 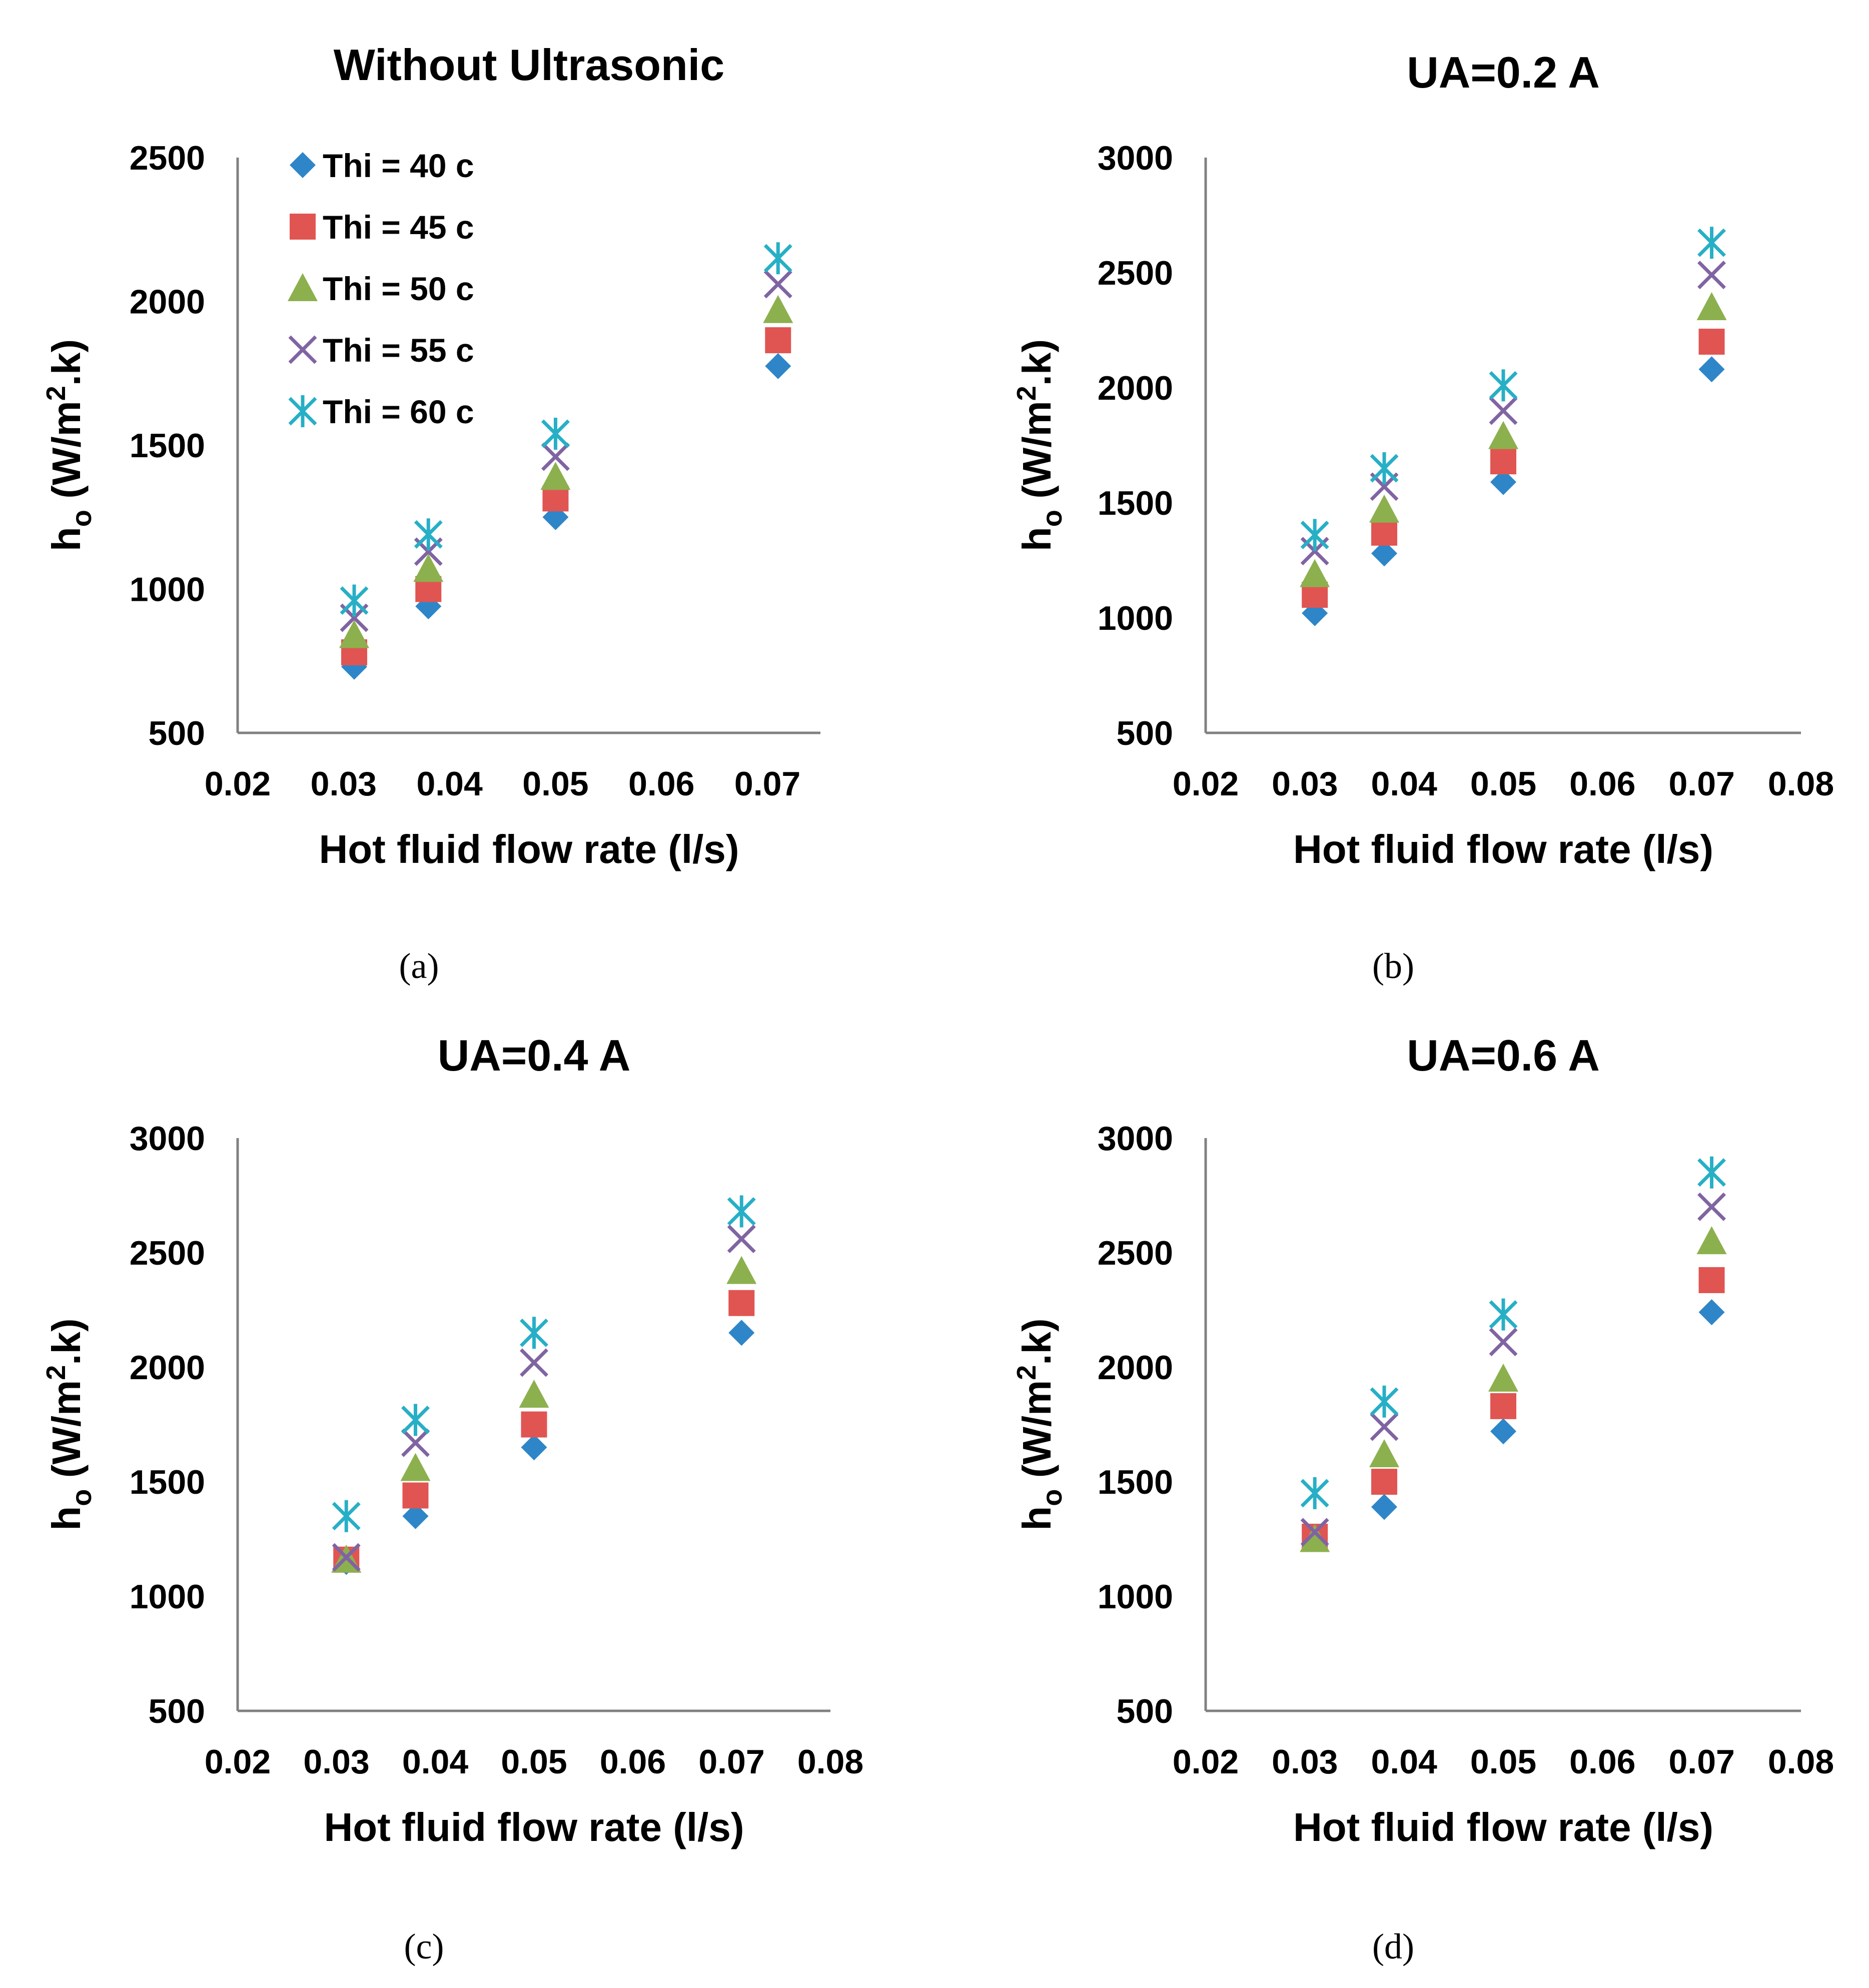 I want to click on y-axis-label-unit: (W/m, so click(x=66, y=1434).